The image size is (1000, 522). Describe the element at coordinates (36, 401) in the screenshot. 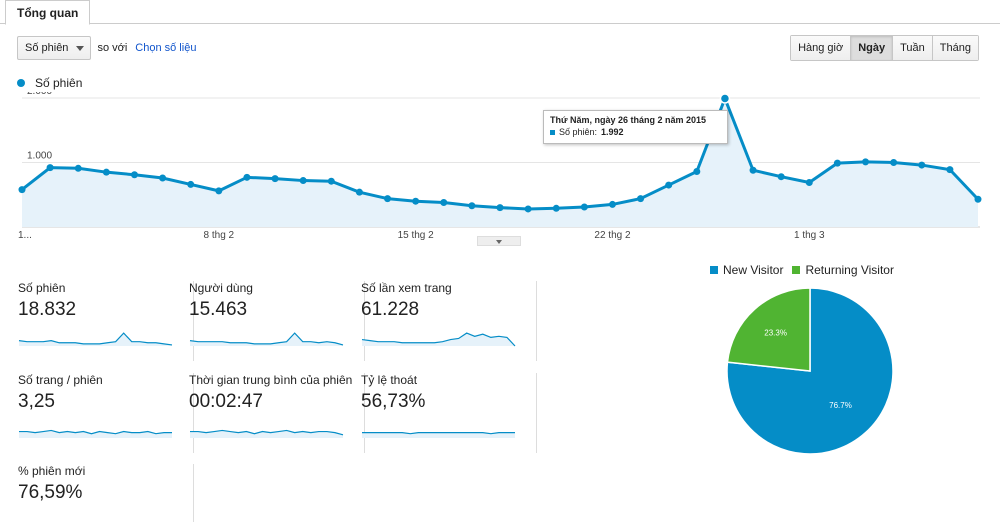

I see `metric-value: 3,25` at that location.